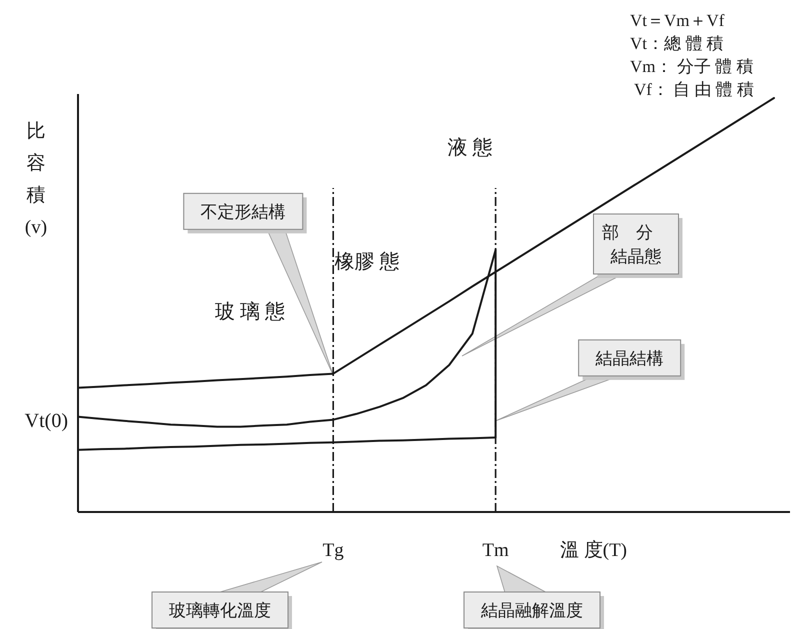 This screenshot has height=629, width=794. What do you see at coordinates (220, 610) in the screenshot?
I see `text: 玻璃轉化溫度` at bounding box center [220, 610].